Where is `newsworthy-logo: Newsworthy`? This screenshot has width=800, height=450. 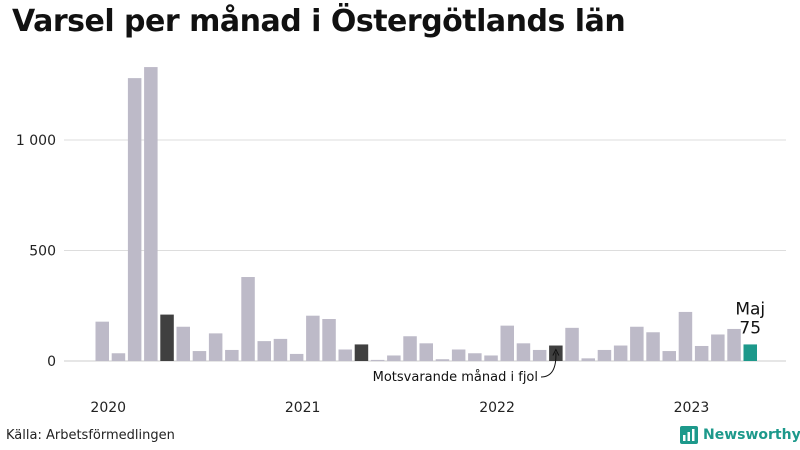
newsworthy-logo: Newsworthy is located at coordinates (740, 435).